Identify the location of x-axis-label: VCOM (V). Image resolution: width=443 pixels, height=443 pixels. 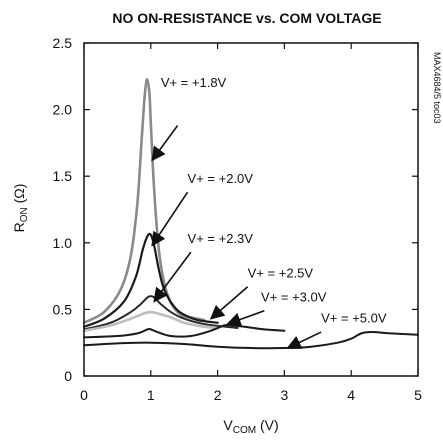
(250, 426).